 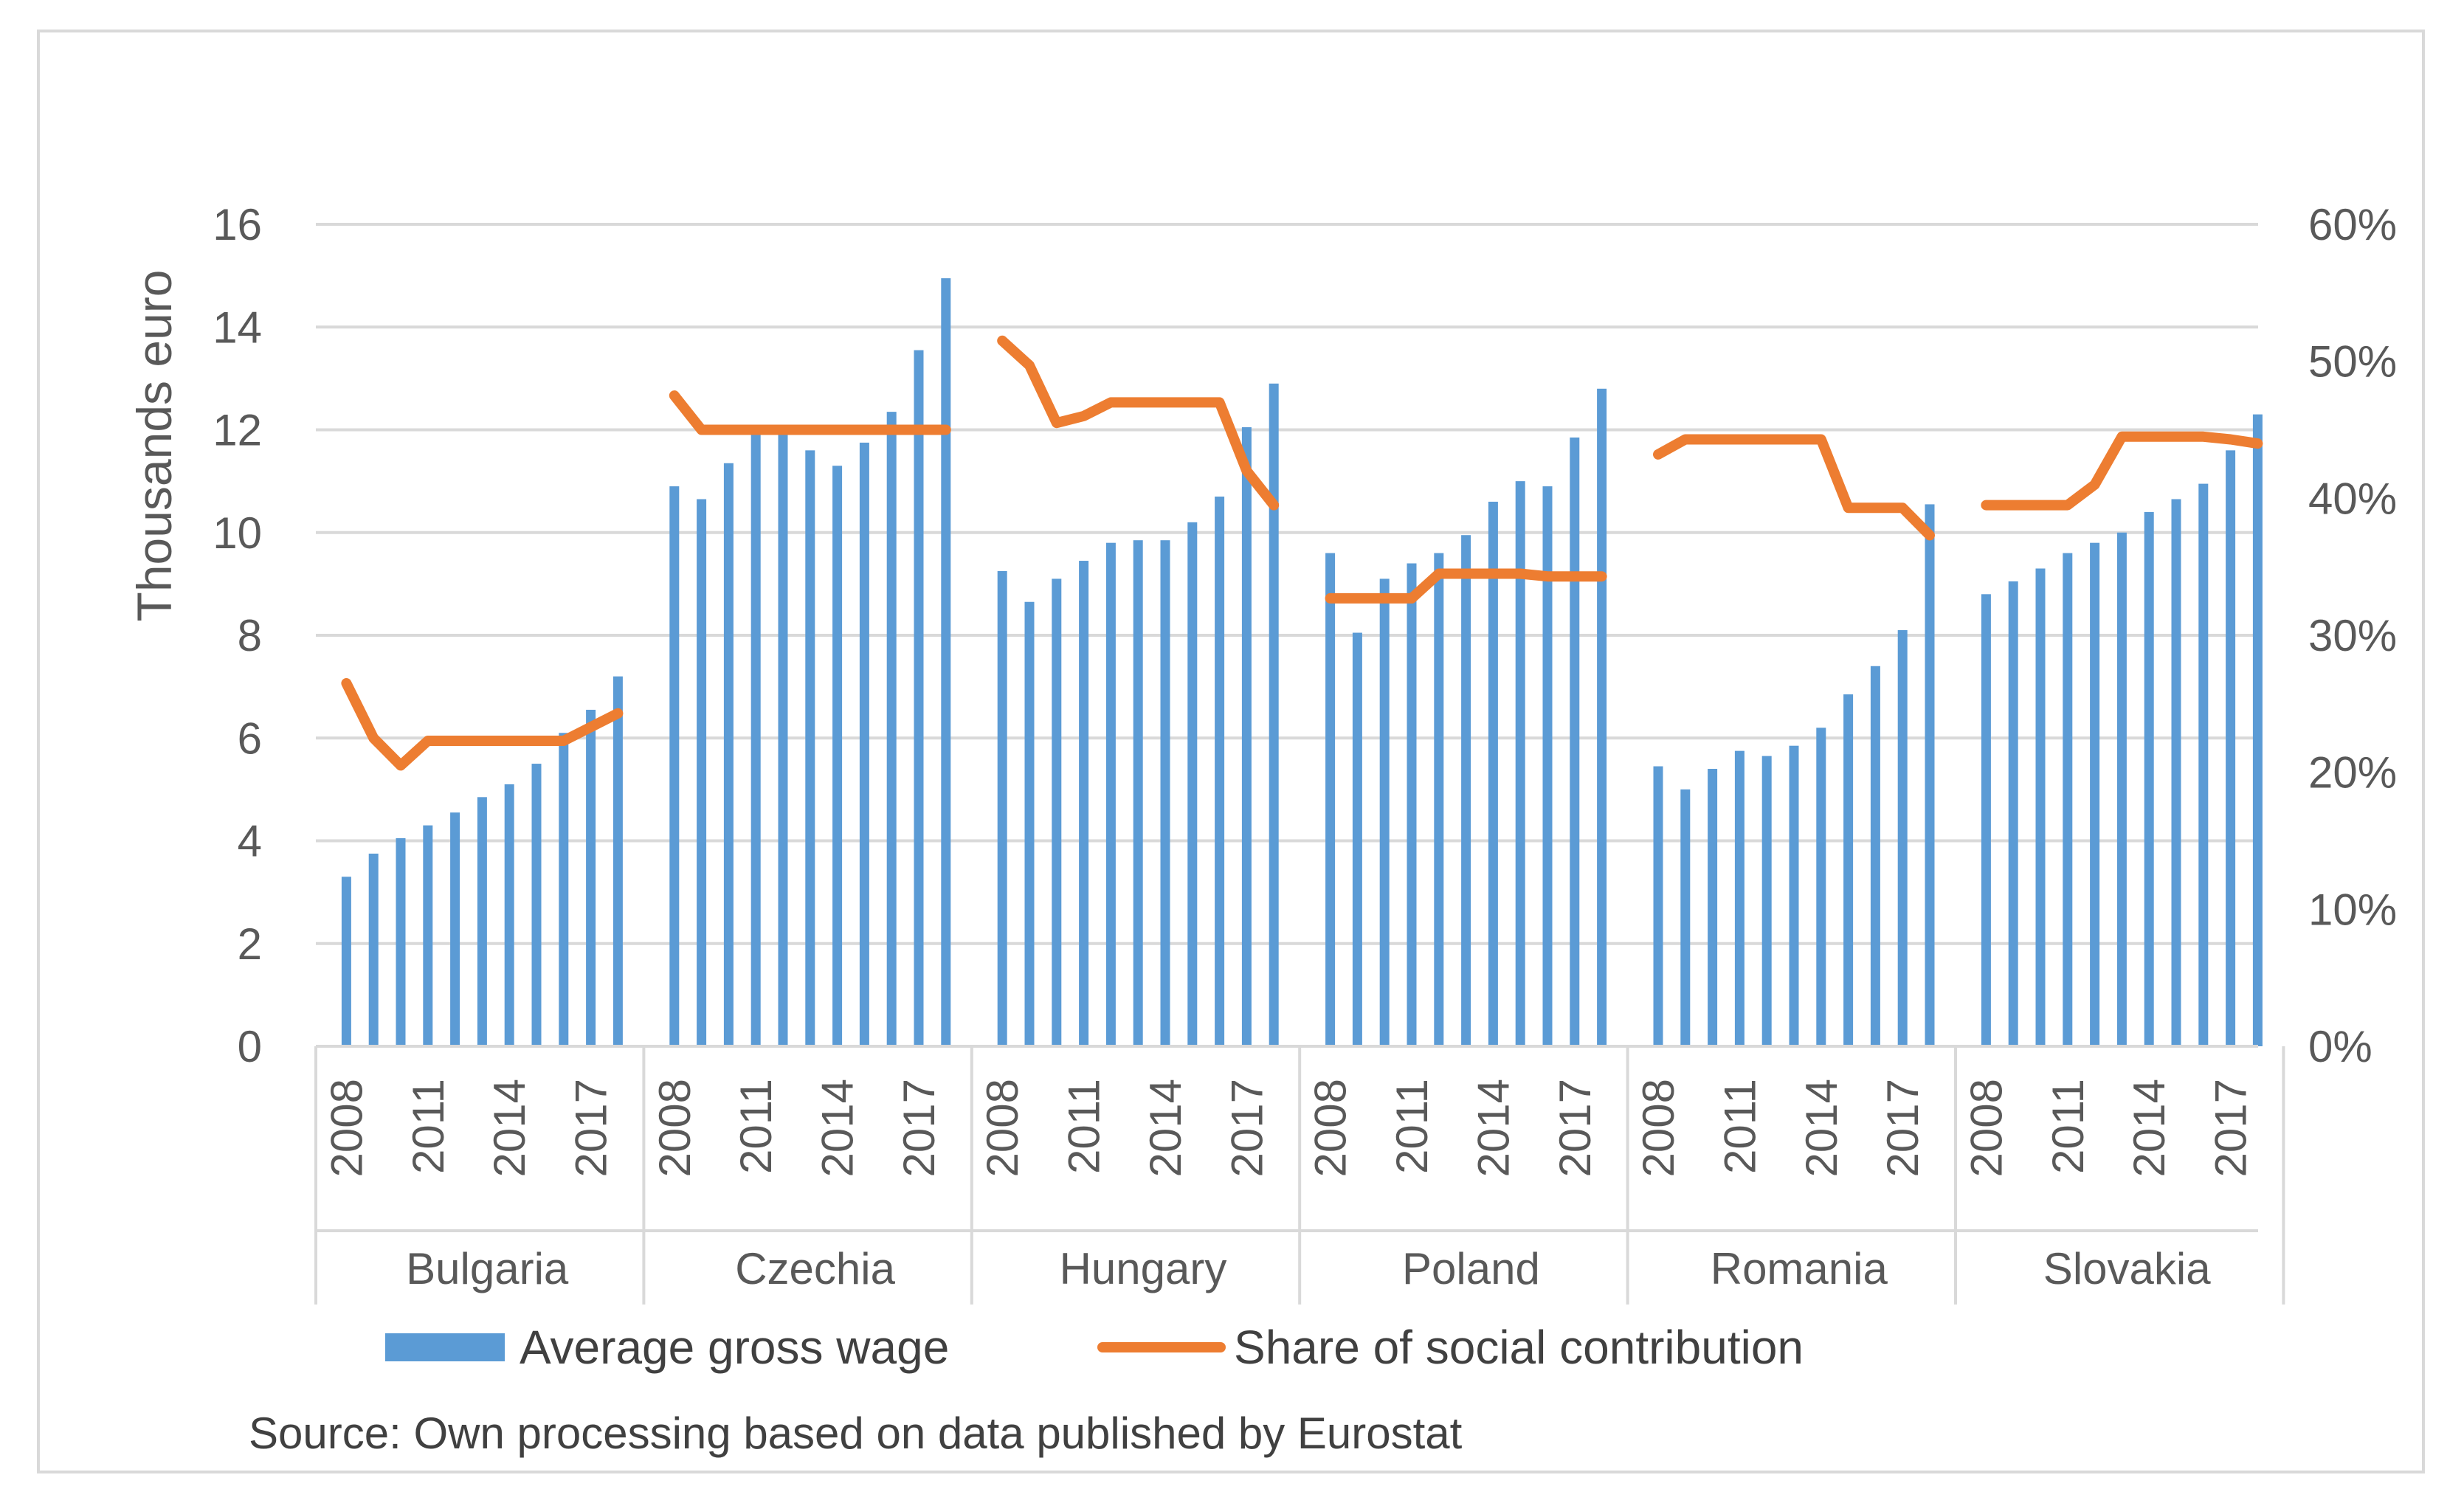 What do you see at coordinates (238, 327) in the screenshot?
I see `y-left-tick-label: 14` at bounding box center [238, 327].